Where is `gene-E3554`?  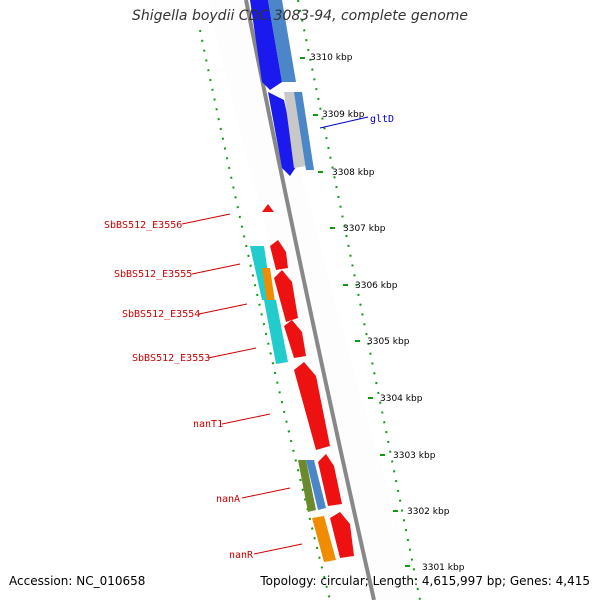
gene-E3554 is located at coordinates (286, 296).